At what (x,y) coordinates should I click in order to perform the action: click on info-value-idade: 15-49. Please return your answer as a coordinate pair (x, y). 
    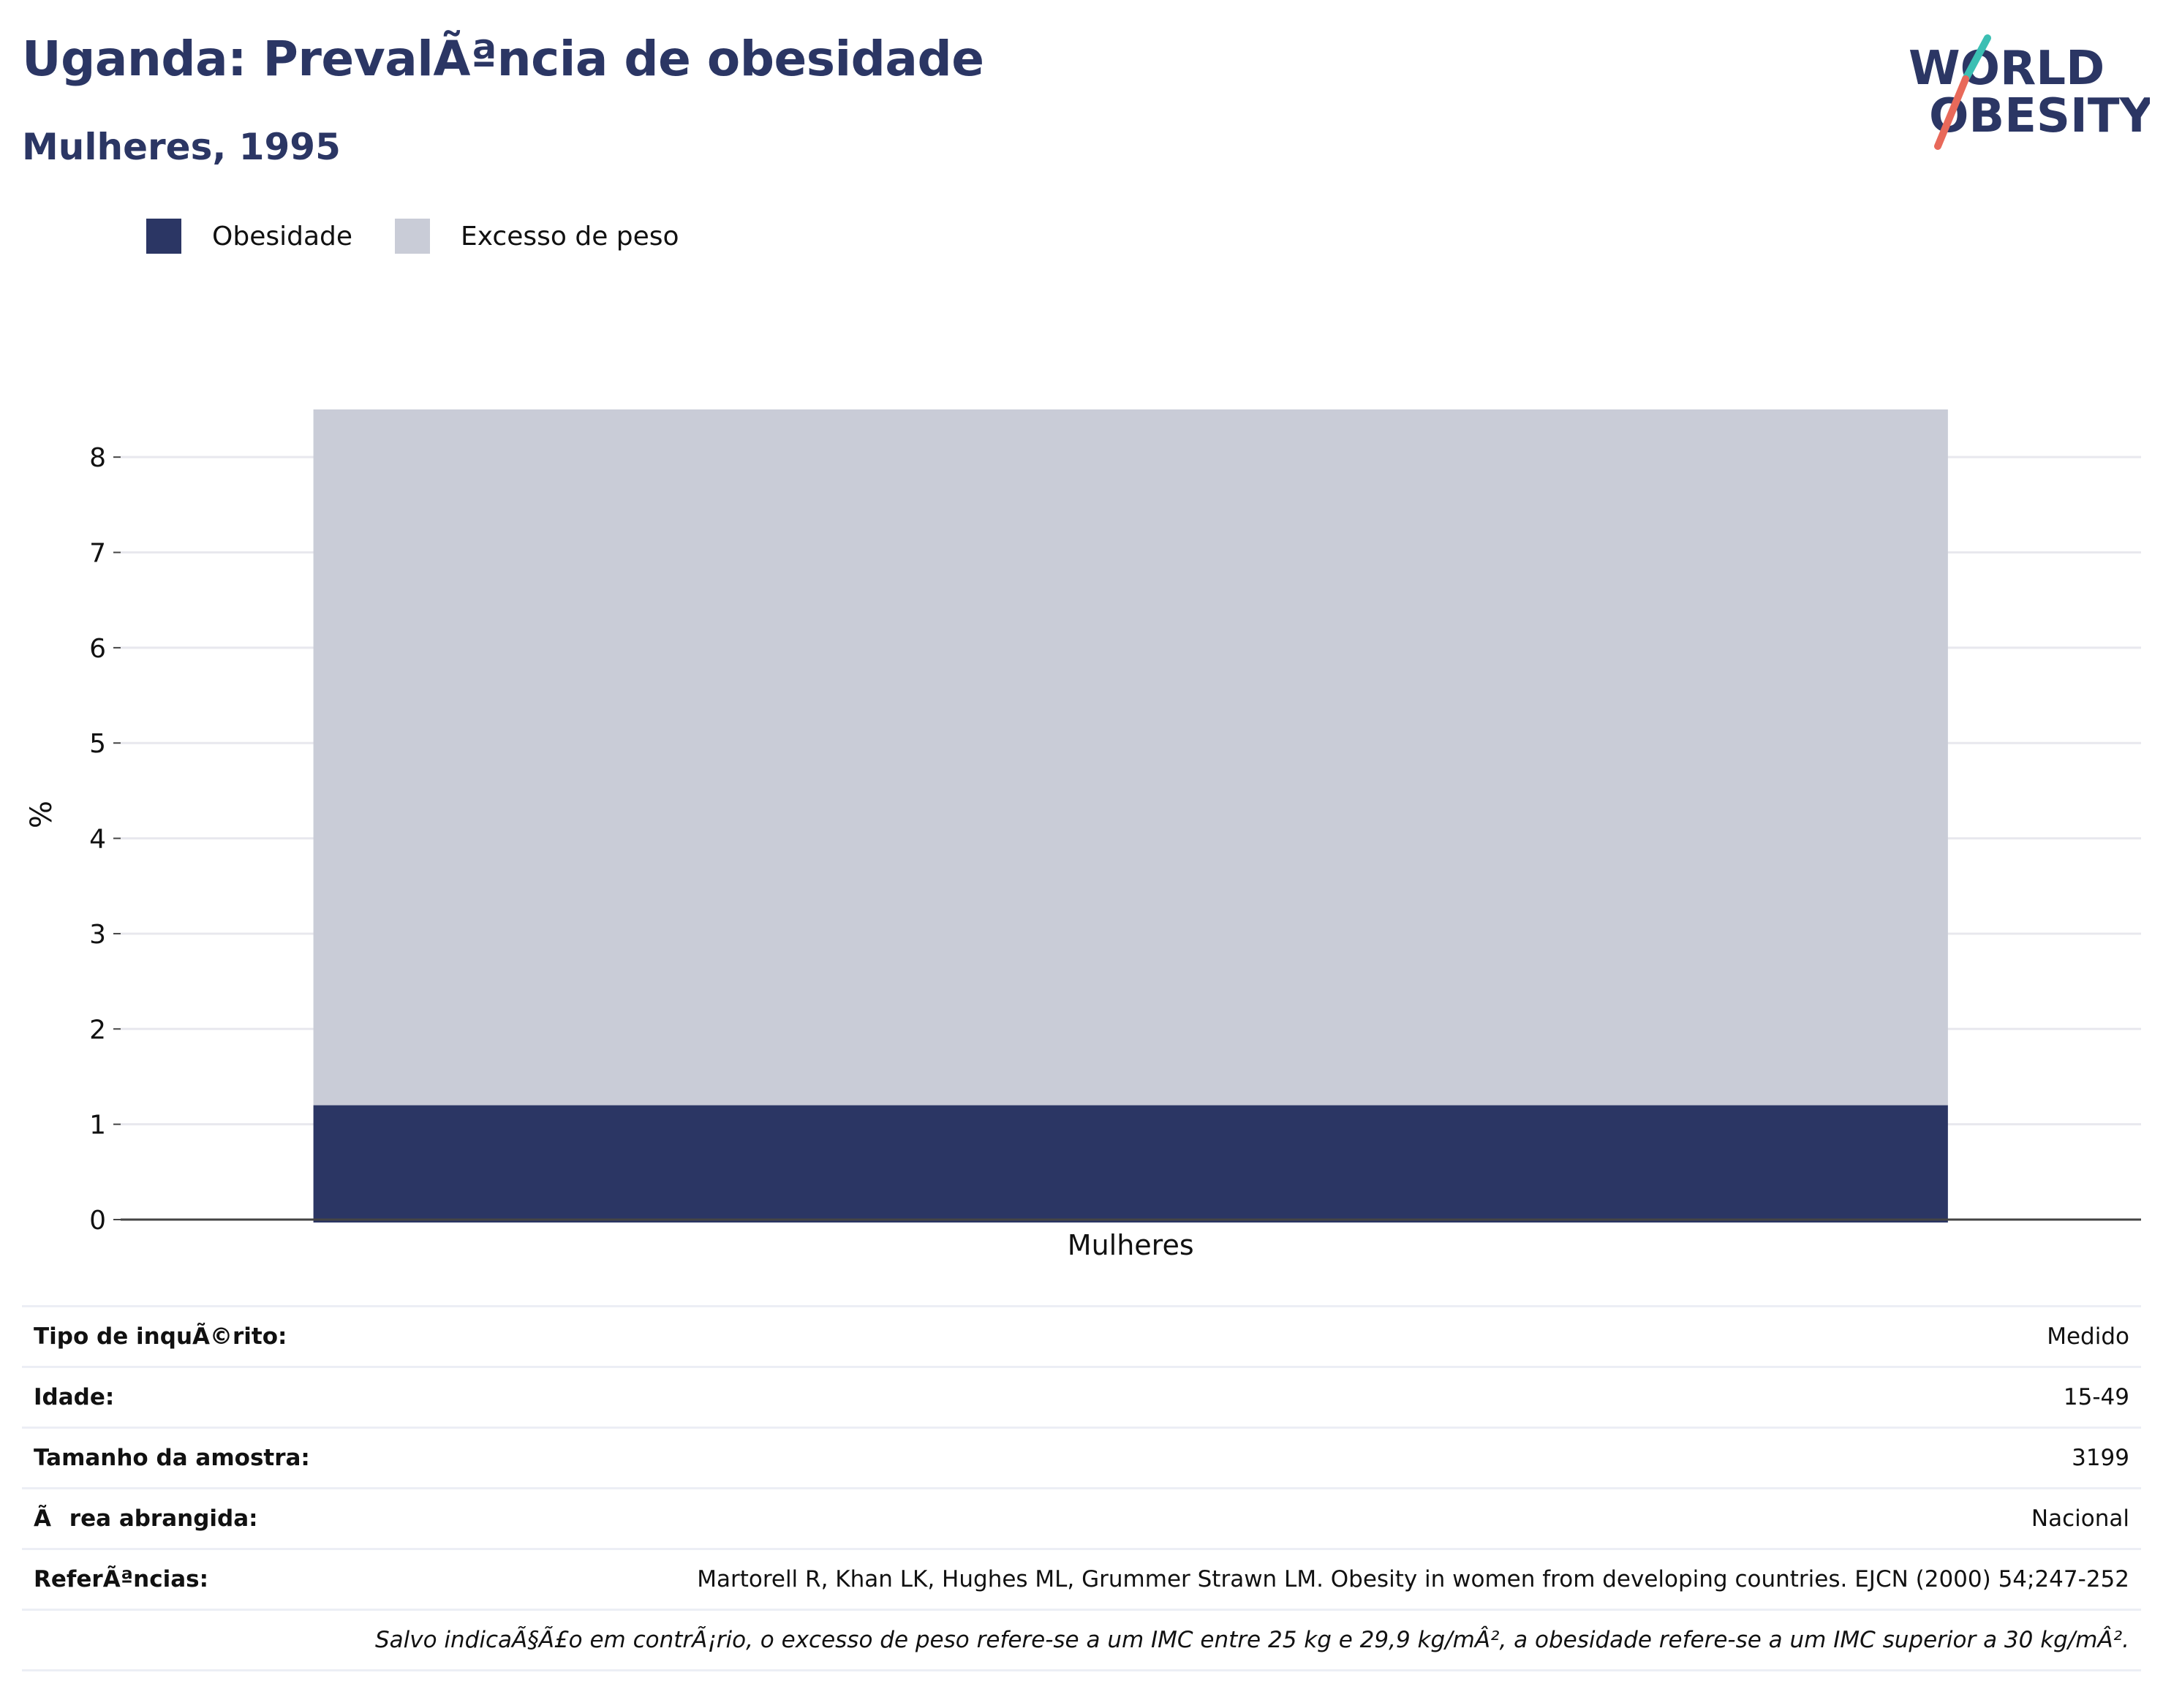
    Looking at the image, I should click on (2096, 1397).